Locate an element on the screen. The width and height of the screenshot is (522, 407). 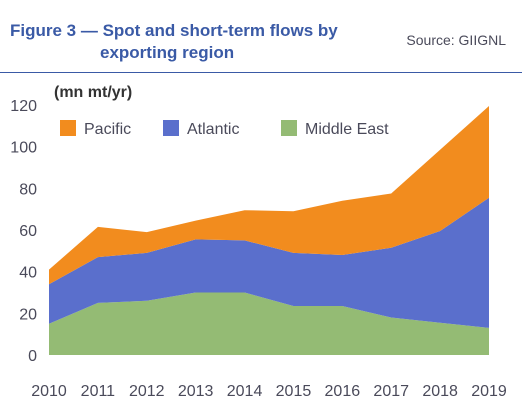
x-axis: 2010 2011 2012 2013 2014 2015 2016 2017 2018 2019 is located at coordinates (269, 391).